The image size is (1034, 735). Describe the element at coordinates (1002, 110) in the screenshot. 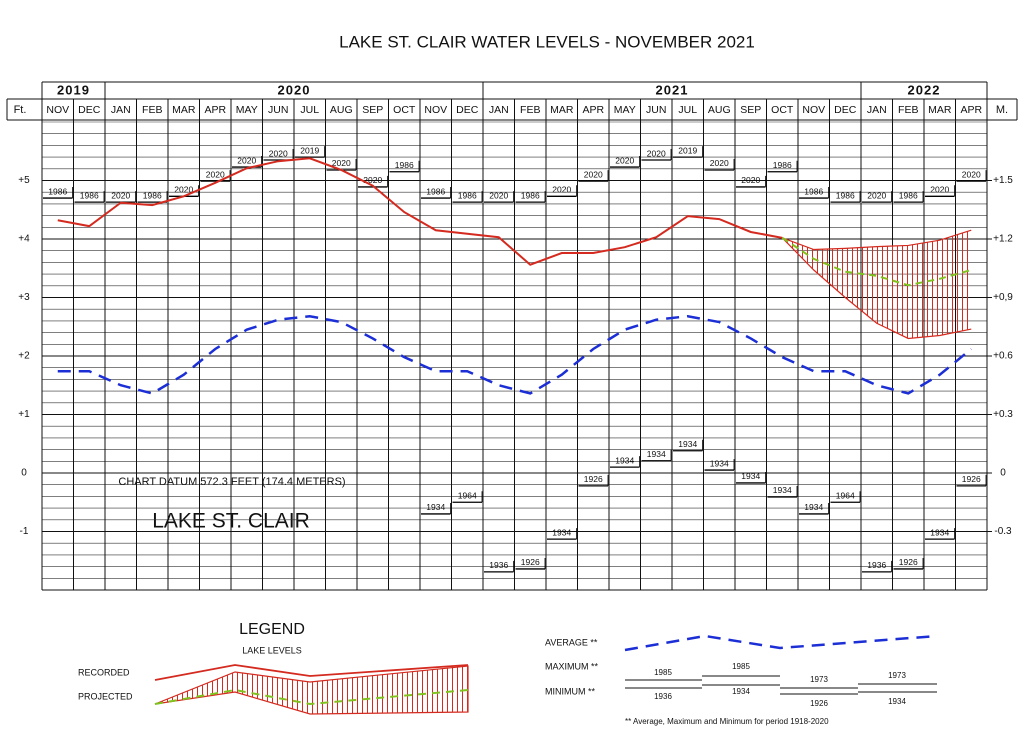

I see `y2-axis-label: M.` at that location.